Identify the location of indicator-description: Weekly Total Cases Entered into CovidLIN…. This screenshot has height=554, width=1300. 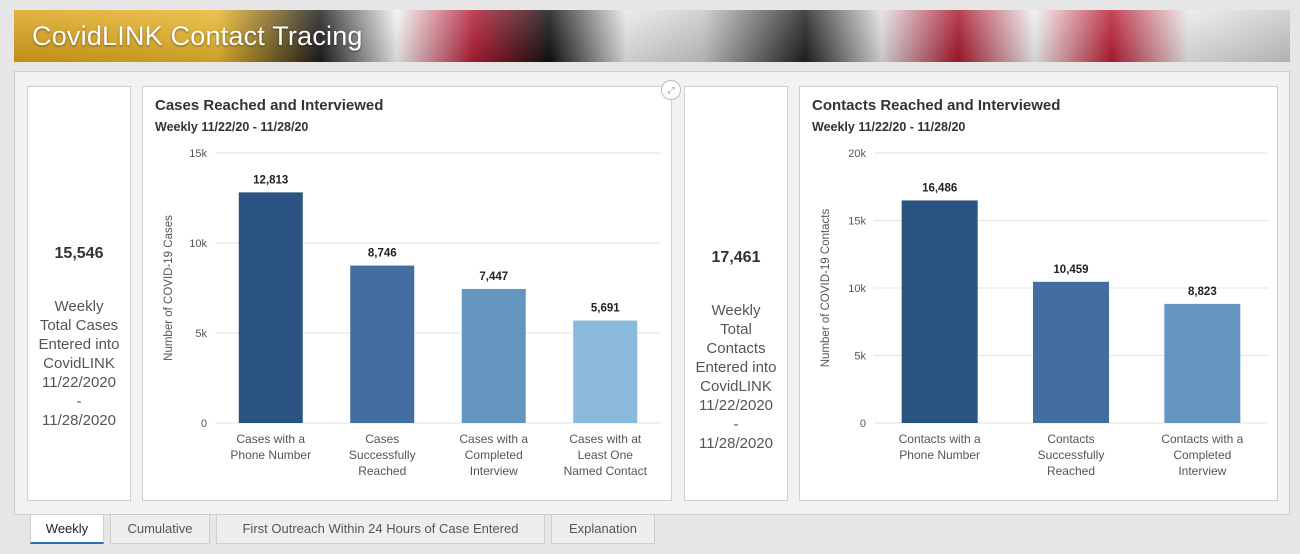
(79, 363).